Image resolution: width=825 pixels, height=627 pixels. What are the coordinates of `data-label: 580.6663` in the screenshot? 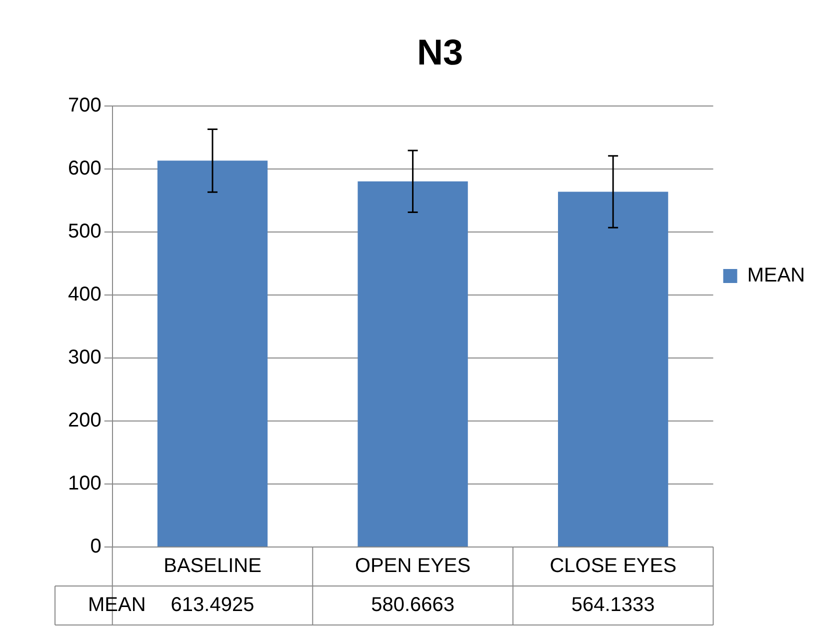 It's located at (413, 605).